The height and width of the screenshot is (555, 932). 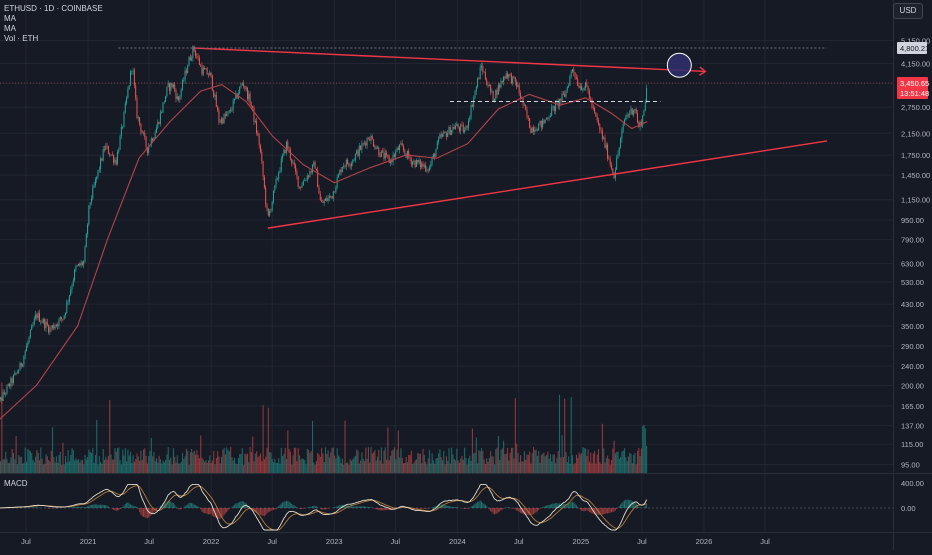 I want to click on volume-indicator: Vol · ETH, so click(x=53, y=39).